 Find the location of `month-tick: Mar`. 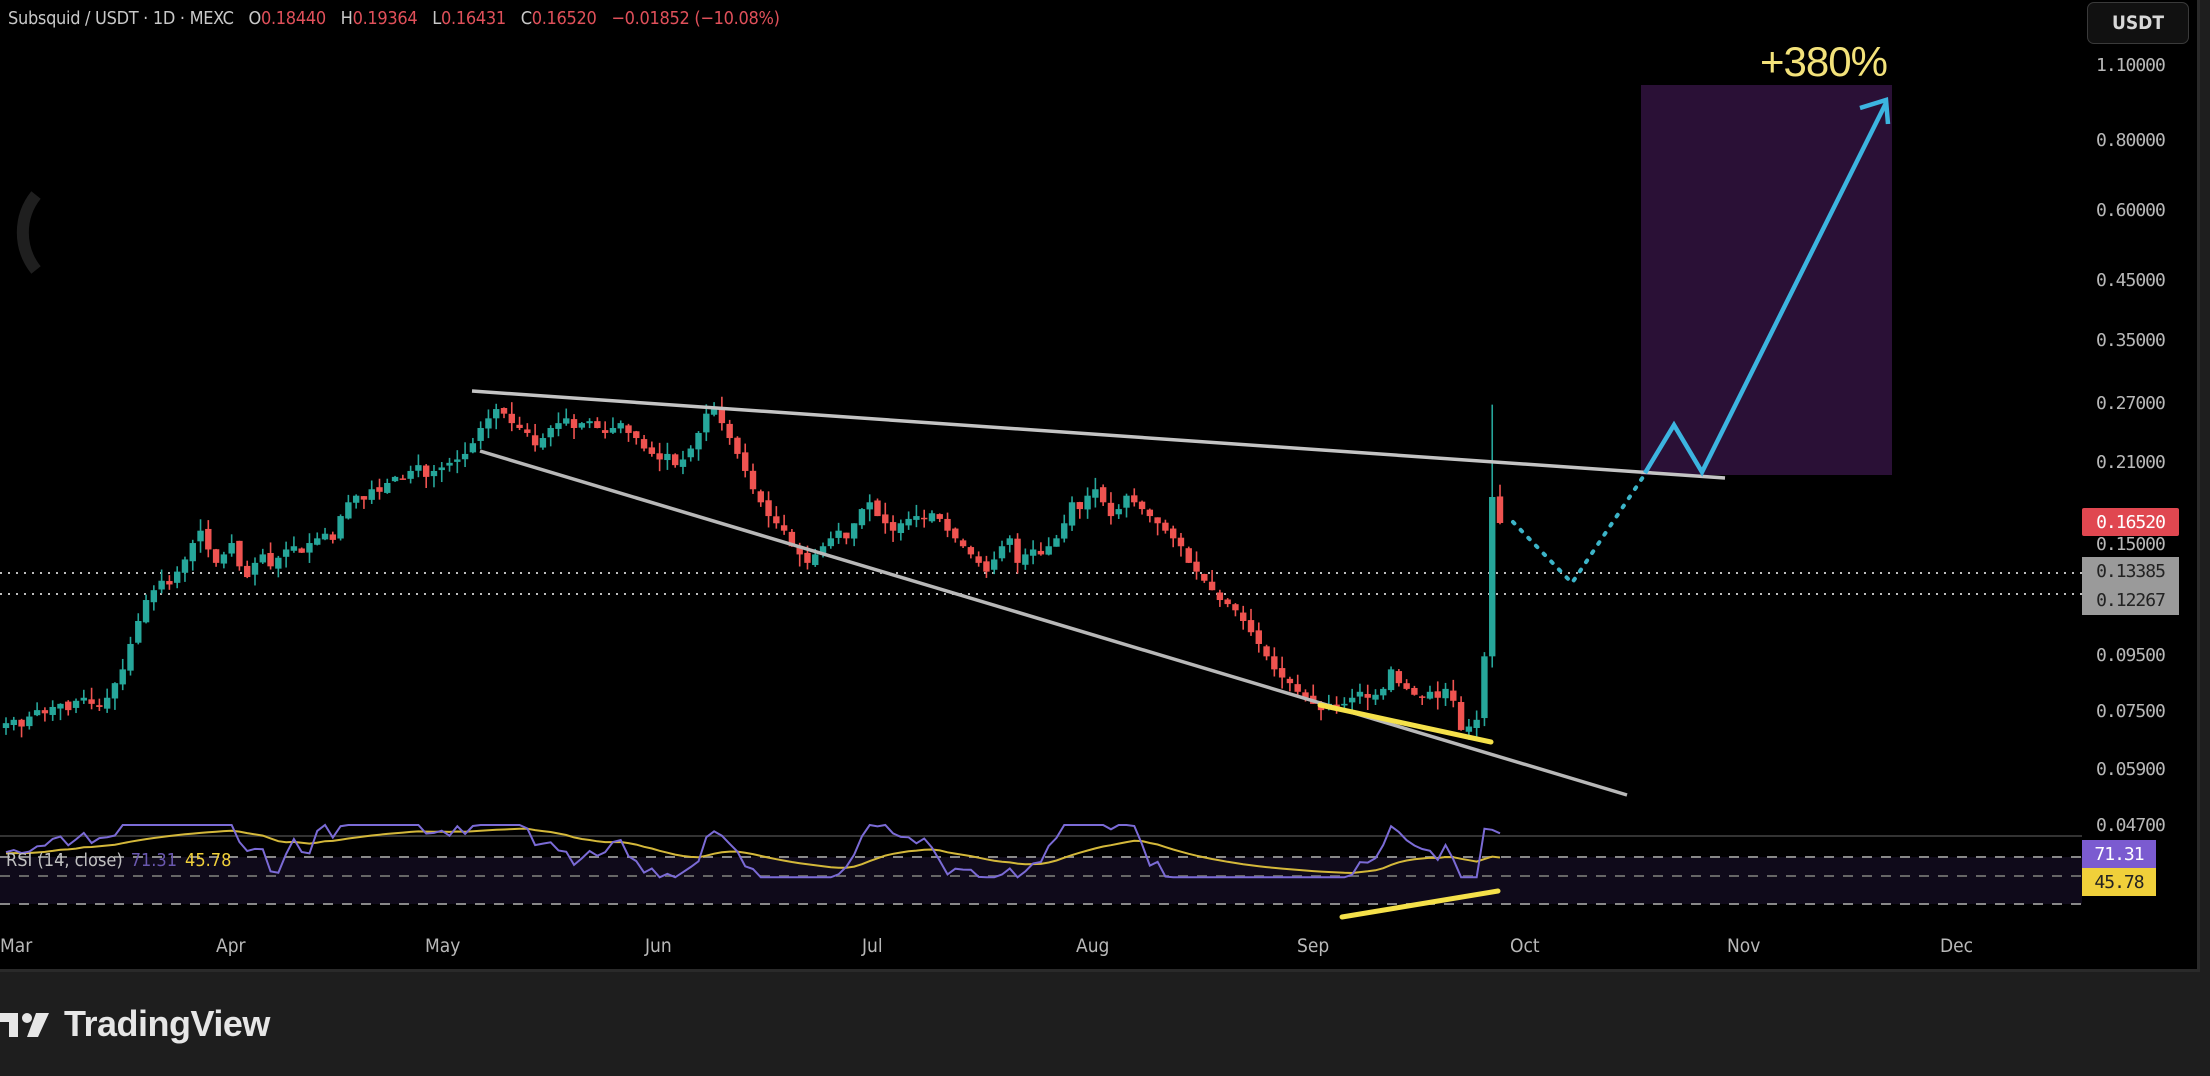

month-tick: Mar is located at coordinates (16, 946).